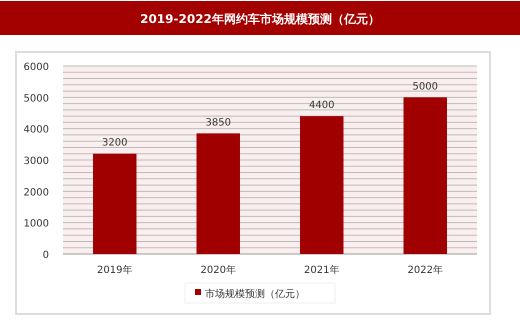 This screenshot has height=327, width=520. Describe the element at coordinates (321, 106) in the screenshot. I see `data-label: 4400` at that location.